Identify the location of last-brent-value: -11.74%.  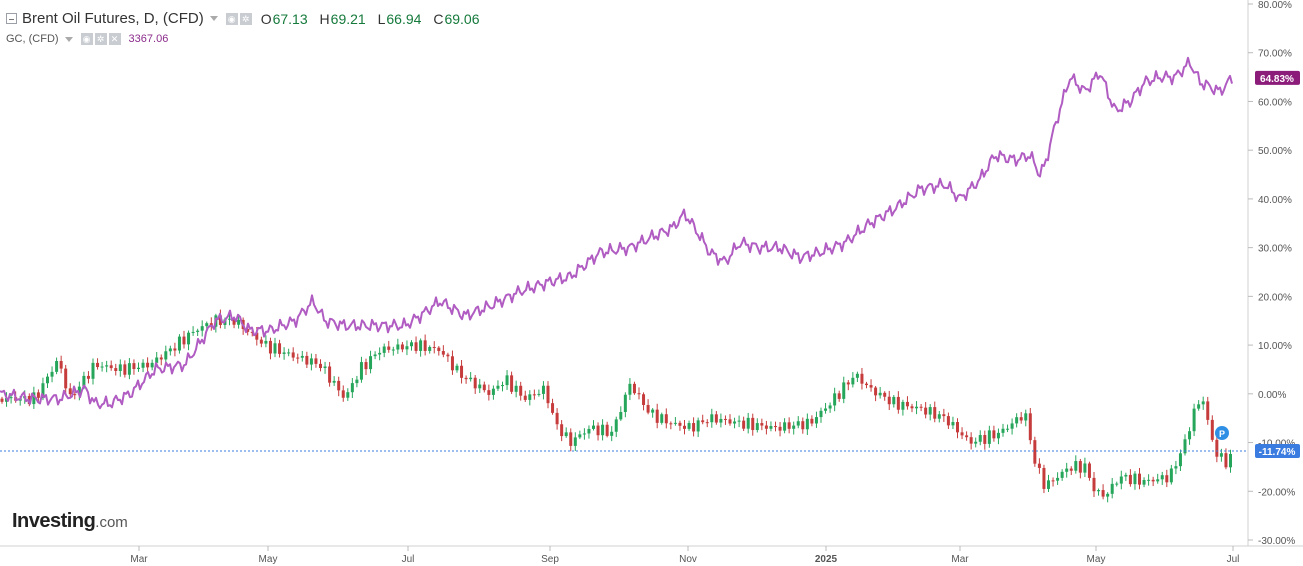
(1277, 452).